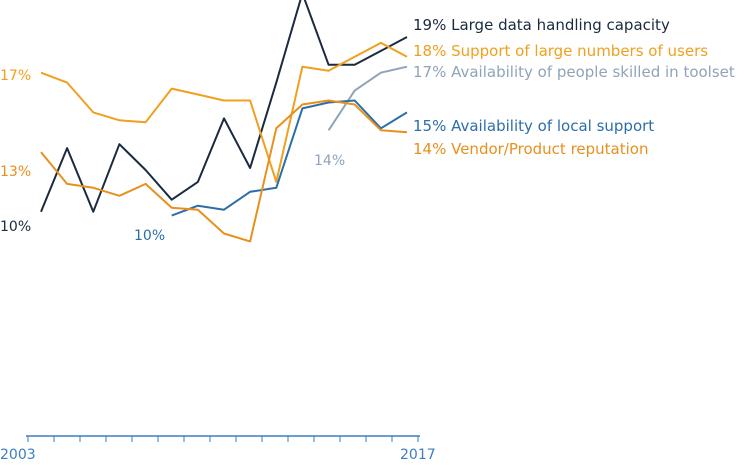 Image resolution: width=747 pixels, height=465 pixels. What do you see at coordinates (223, 439) in the screenshot?
I see `x-axis-ticks` at bounding box center [223, 439].